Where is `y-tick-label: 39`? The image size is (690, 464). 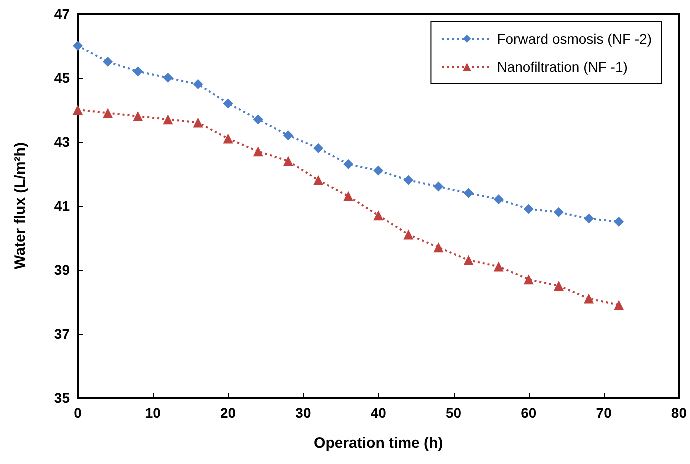 y-tick-label: 39 is located at coordinates (62, 270).